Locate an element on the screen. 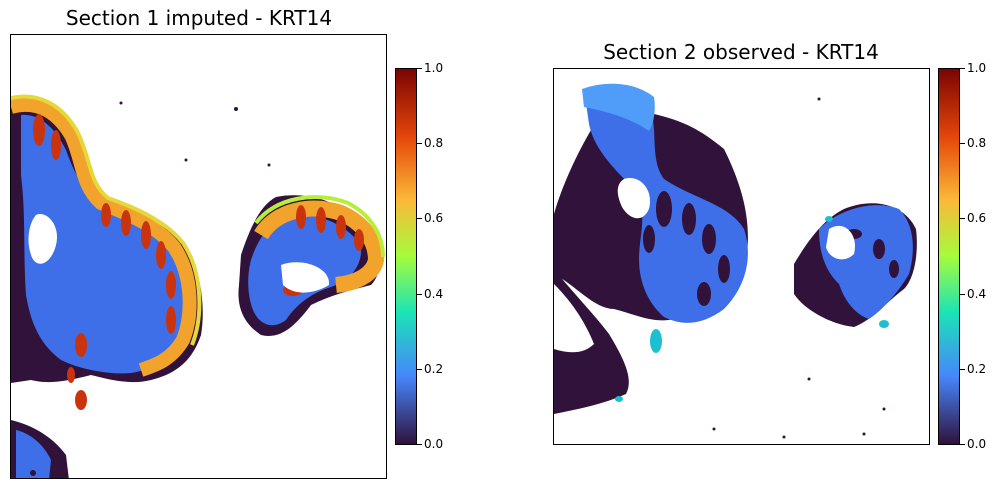 The width and height of the screenshot is (998, 489). panel1-title: Section 1 imputed - KRT14 is located at coordinates (199, 18).